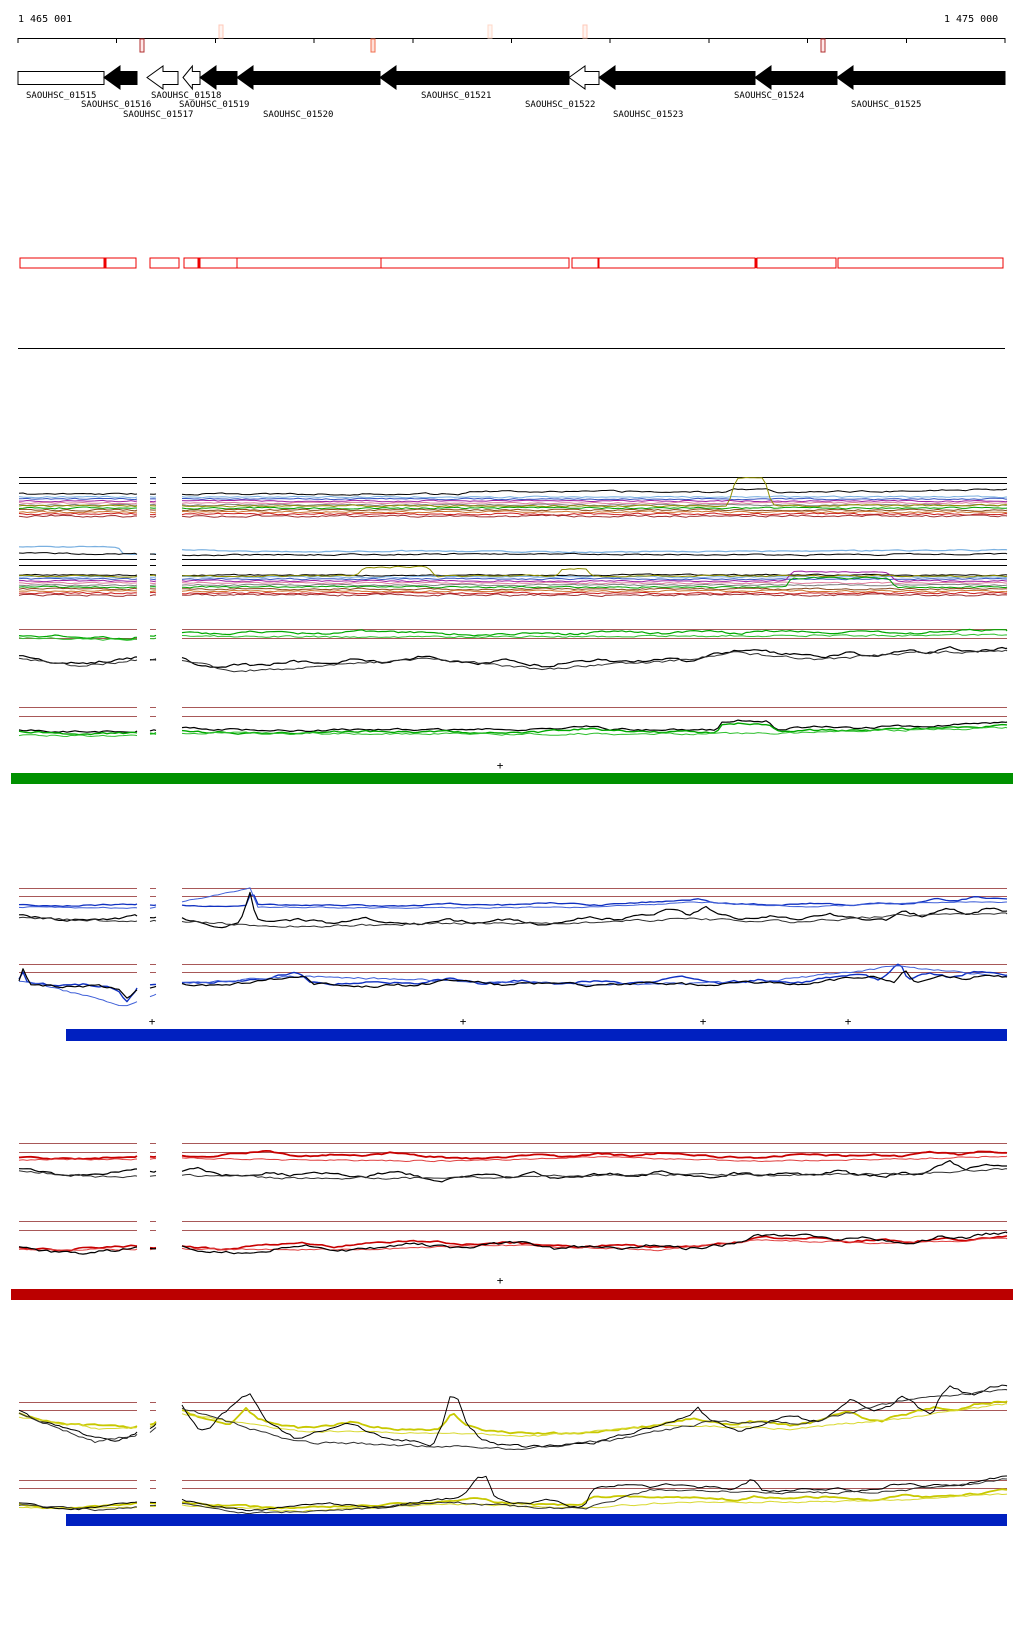  I want to click on gene-label: SAOUHSC_01521, so click(456, 96).